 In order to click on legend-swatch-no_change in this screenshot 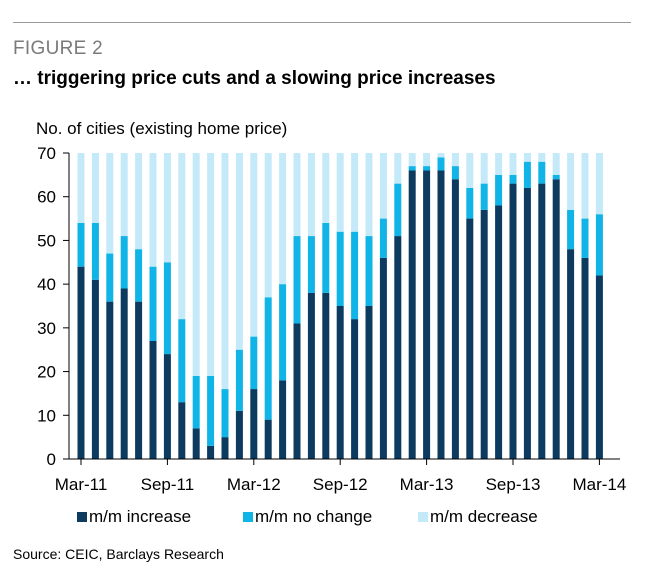, I will do `click(248, 517)`.